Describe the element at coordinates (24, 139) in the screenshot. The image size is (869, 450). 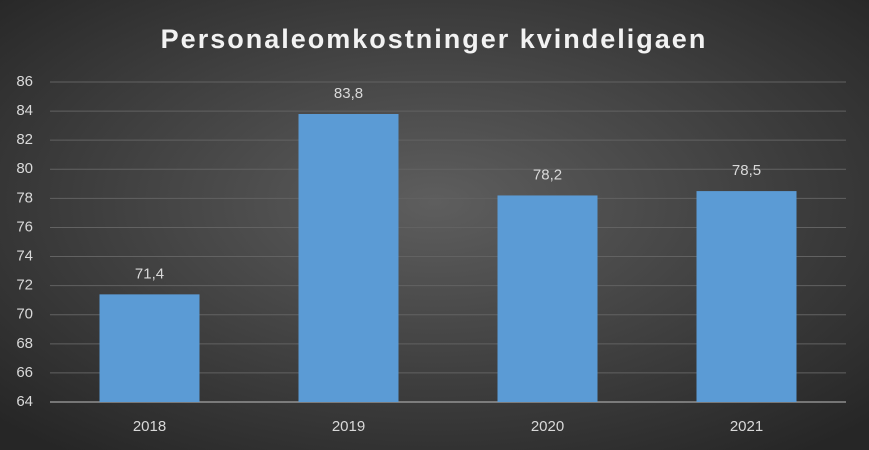
I see `y-tick-label: 82` at that location.